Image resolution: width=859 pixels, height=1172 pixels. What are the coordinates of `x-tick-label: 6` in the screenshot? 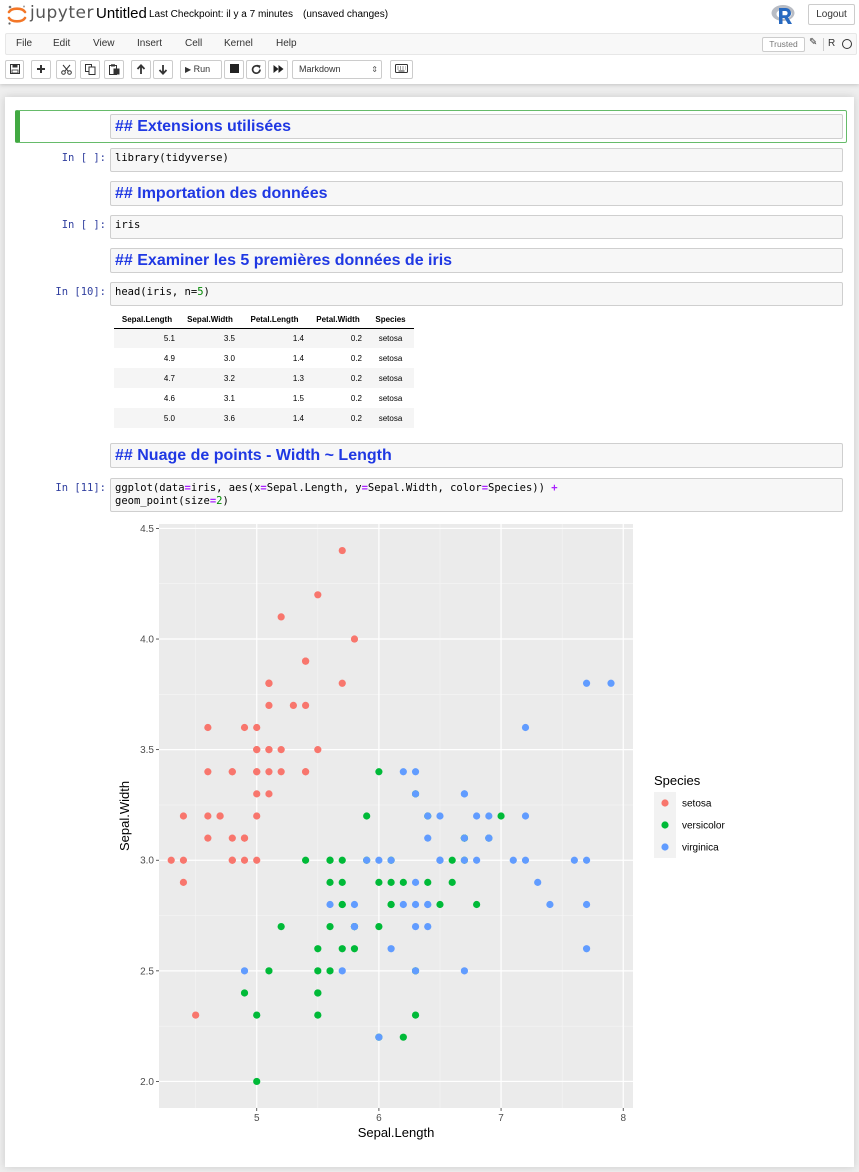 It's located at (379, 1118).